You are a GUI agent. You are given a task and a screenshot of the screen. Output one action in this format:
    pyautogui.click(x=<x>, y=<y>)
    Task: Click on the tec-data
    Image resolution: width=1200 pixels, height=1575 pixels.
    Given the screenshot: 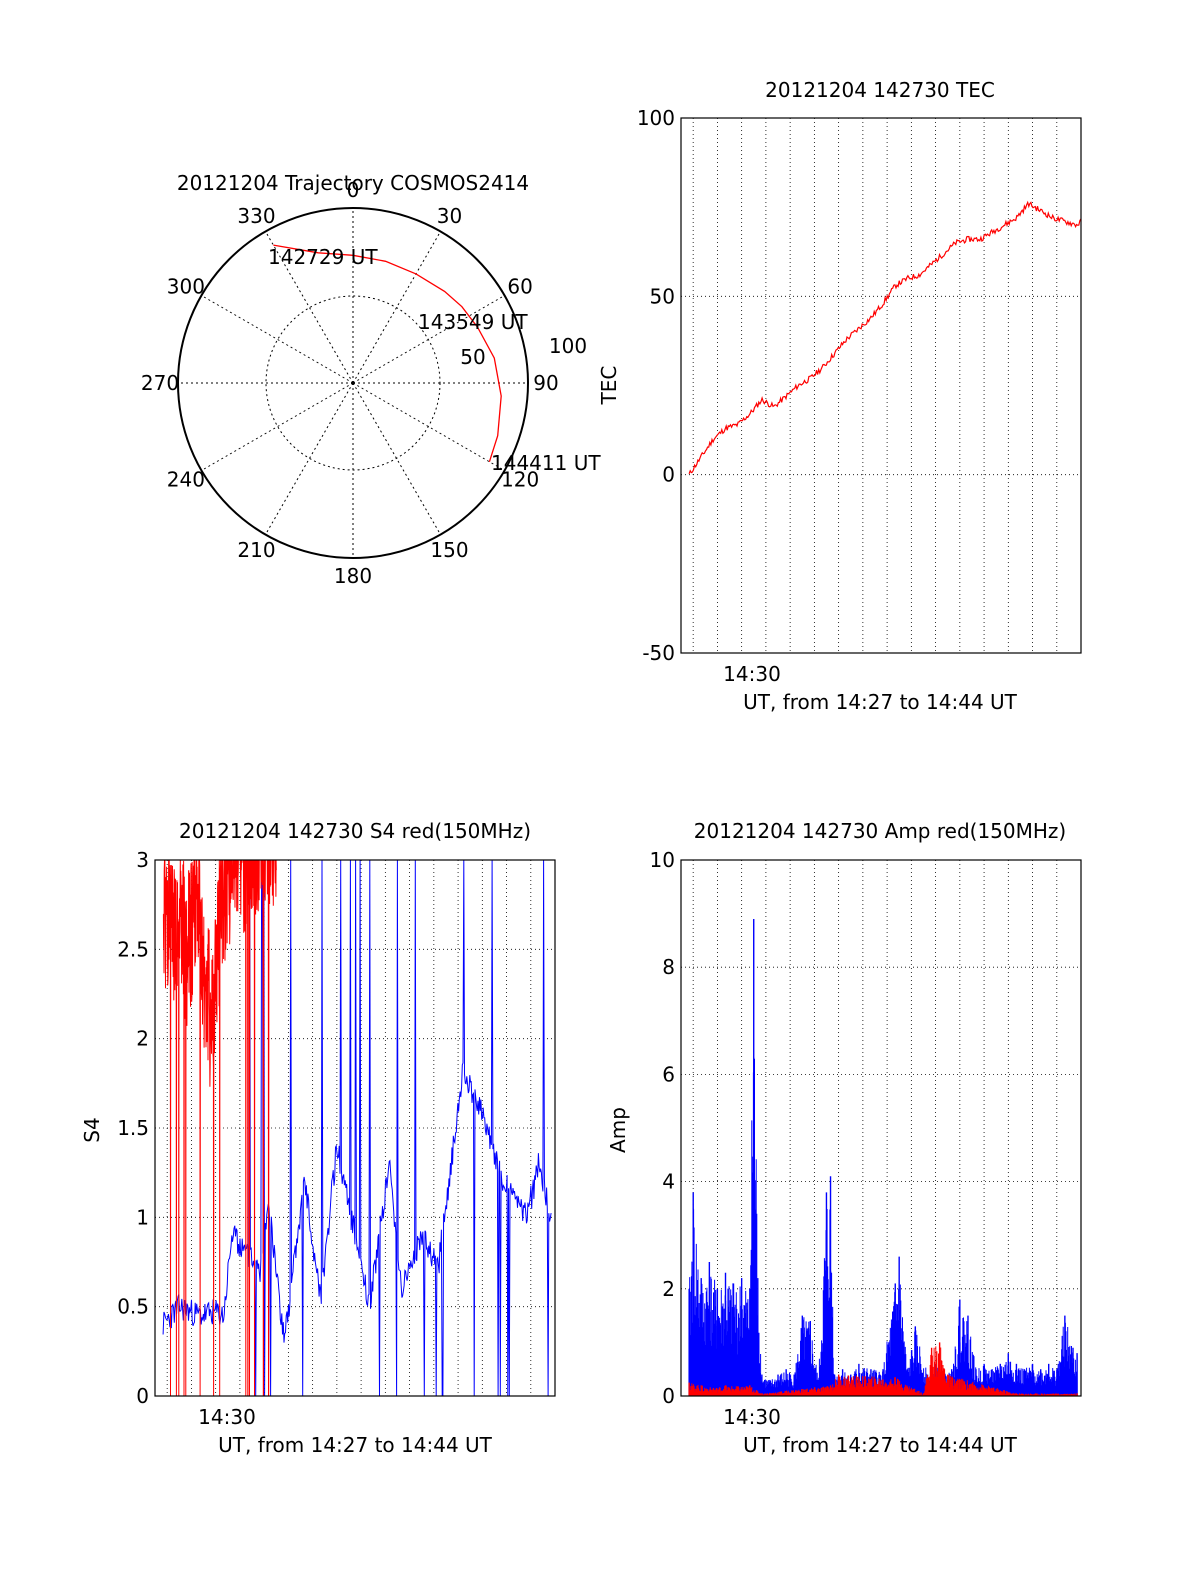 What is the action you would take?
    pyautogui.click(x=885, y=337)
    